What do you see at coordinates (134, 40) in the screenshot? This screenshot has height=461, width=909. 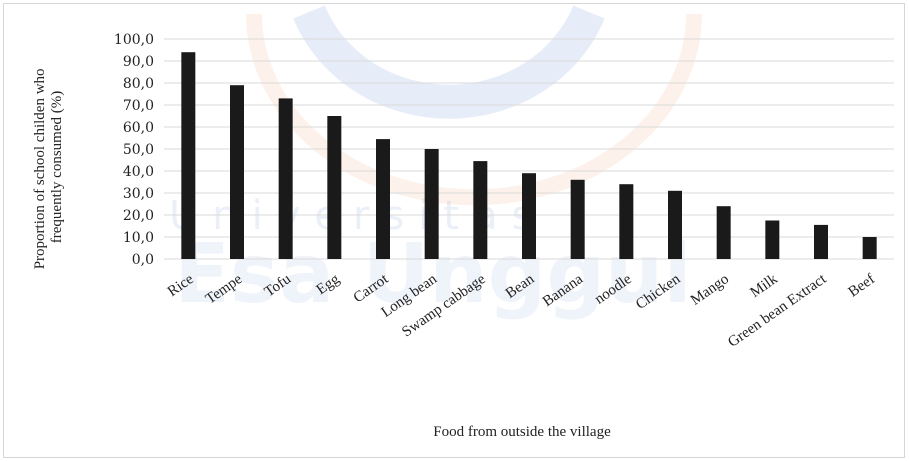 I see `y-tick-label: 100,0` at bounding box center [134, 40].